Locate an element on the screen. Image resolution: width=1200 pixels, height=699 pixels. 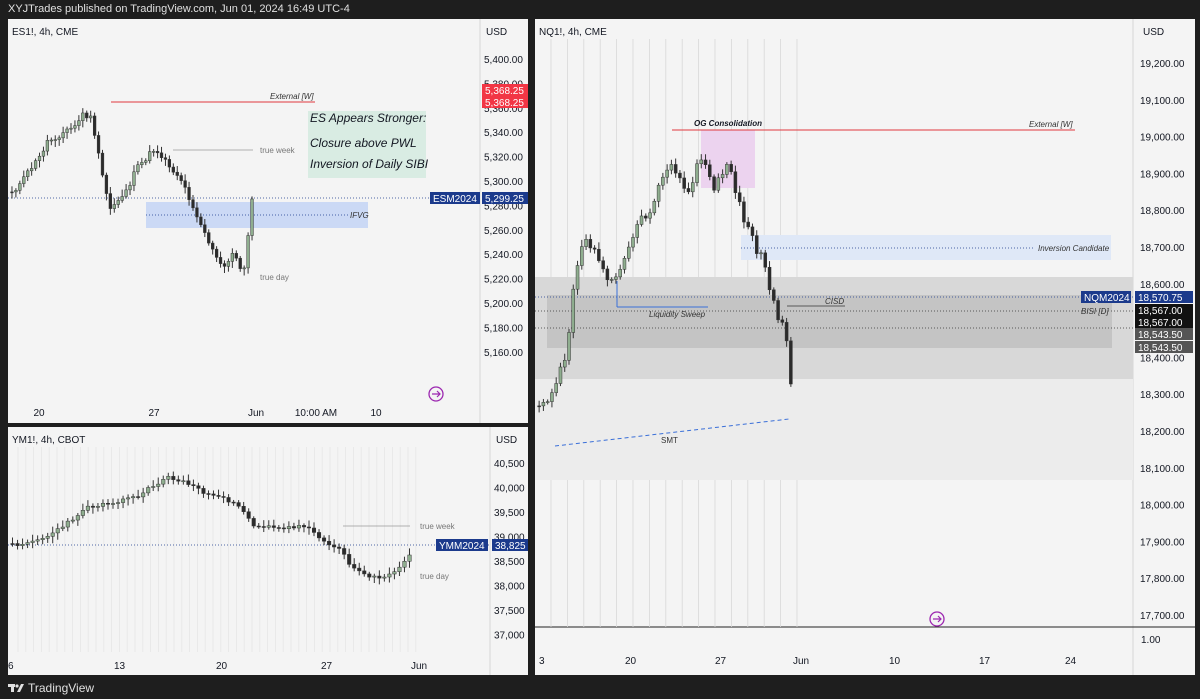
y-tick-label: 17,700.00 is located at coordinates (1162, 616).